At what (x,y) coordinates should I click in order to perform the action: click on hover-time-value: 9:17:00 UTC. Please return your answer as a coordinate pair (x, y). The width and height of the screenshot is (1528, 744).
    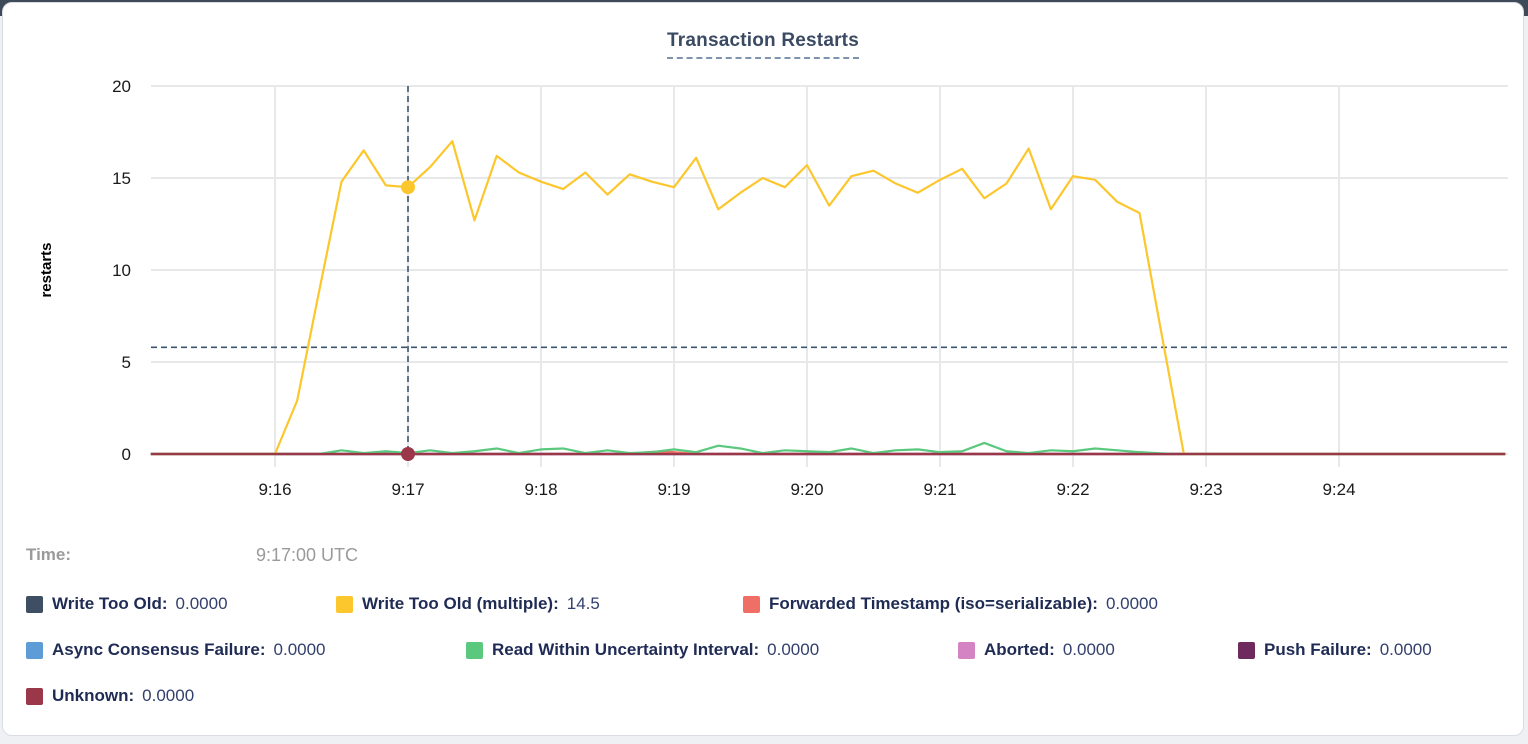
    Looking at the image, I should click on (307, 555).